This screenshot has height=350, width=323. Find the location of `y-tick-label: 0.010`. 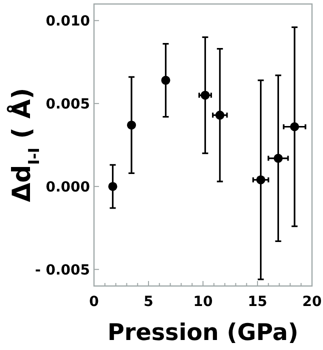

y-tick-label: 0.010 is located at coordinates (68, 22).